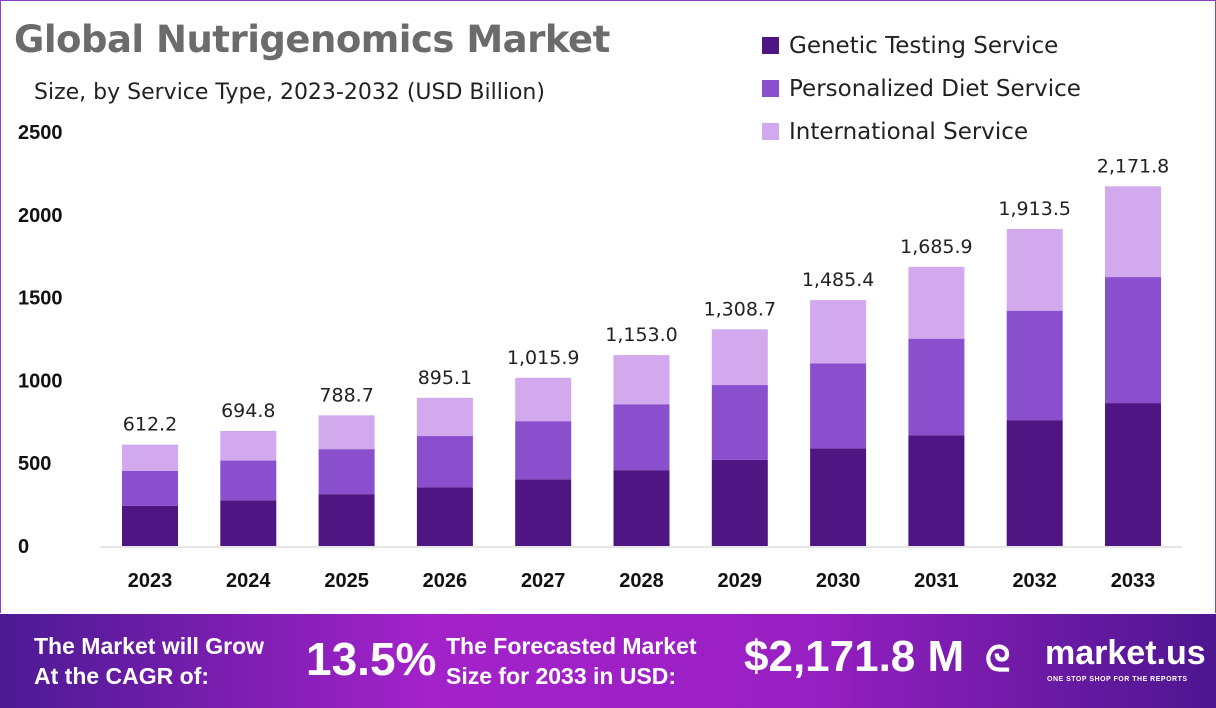 This screenshot has height=708, width=1216. Describe the element at coordinates (543, 358) in the screenshot. I see `total-data-label: 1,015.9` at that location.